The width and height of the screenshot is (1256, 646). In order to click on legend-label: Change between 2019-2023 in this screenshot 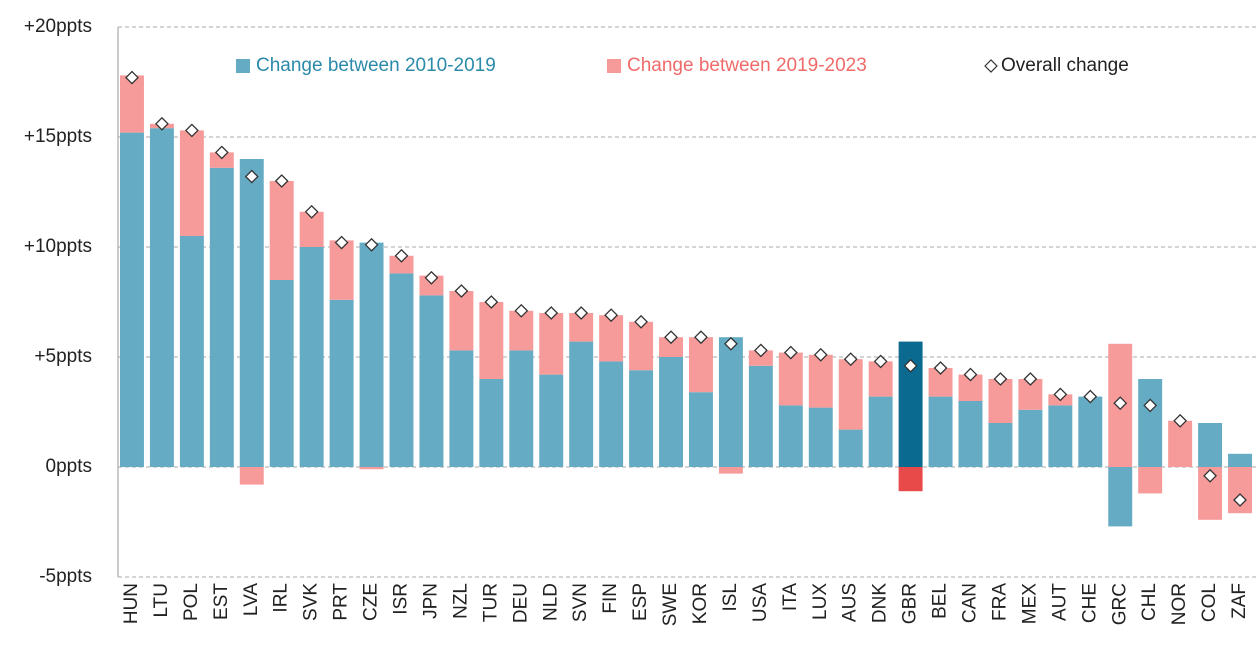, I will do `click(747, 65)`.